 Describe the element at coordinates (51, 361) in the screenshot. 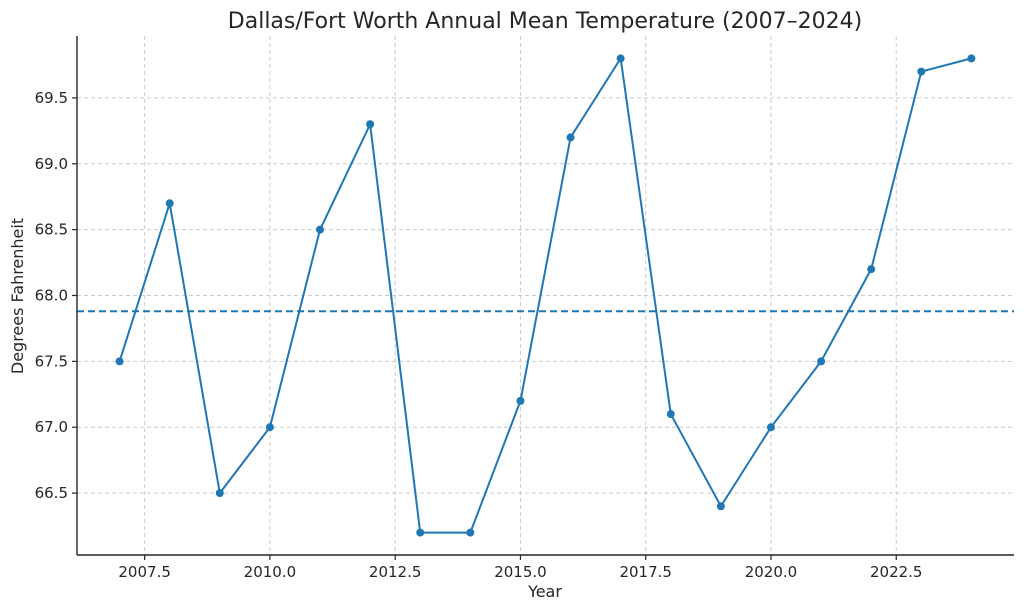

I see `y-tick-label: 67.5` at that location.